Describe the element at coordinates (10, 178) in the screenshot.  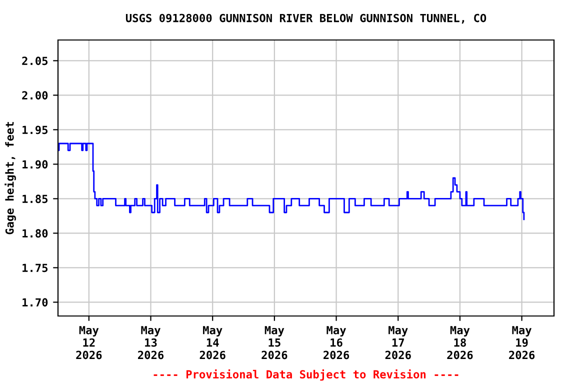
I see `y-axis-title: Gage height, feet` at that location.